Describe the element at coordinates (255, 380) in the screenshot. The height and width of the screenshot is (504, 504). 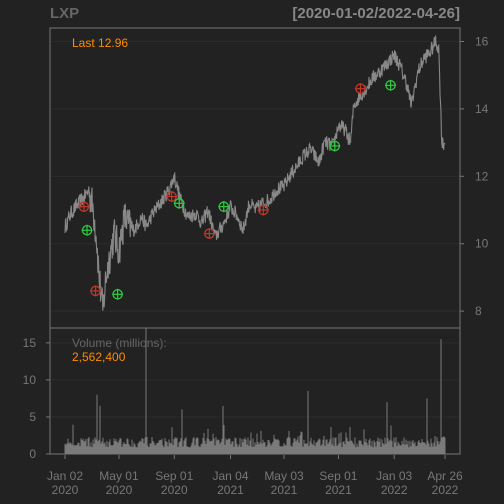
I see `volume-grid` at that location.